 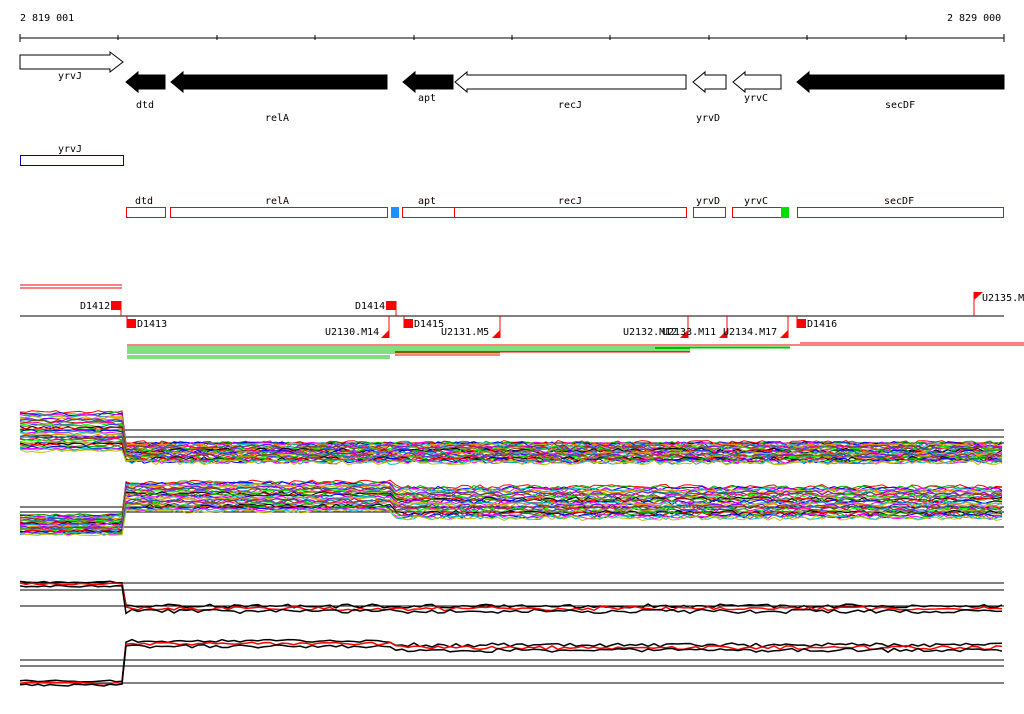 I want to click on tu-label-U2131-M5: U2131.M5, so click(x=465, y=332).